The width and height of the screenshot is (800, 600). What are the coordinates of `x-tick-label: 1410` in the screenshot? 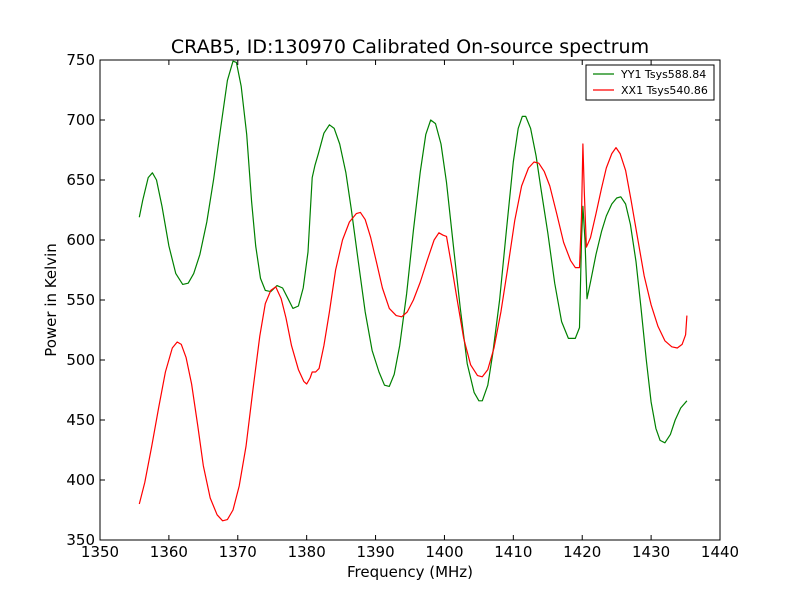 It's located at (513, 552).